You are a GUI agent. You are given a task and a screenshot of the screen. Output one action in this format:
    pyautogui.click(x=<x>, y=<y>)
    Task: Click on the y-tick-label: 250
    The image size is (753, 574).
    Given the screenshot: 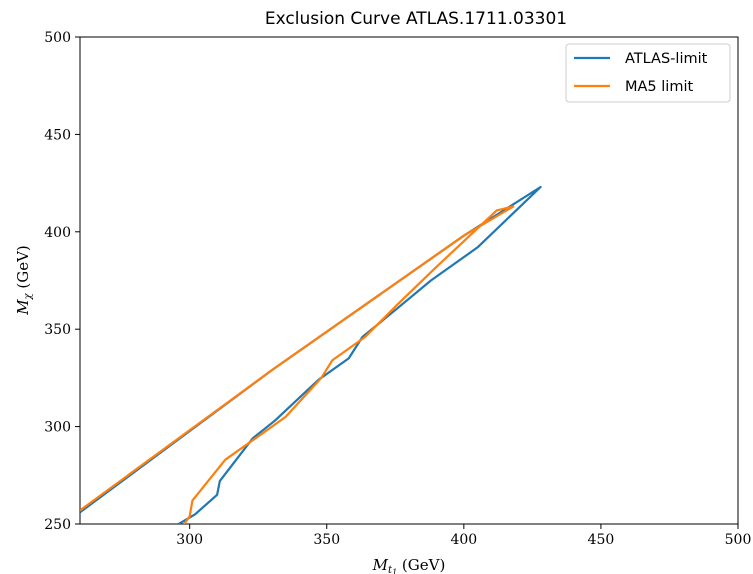 What is the action you would take?
    pyautogui.click(x=57, y=525)
    